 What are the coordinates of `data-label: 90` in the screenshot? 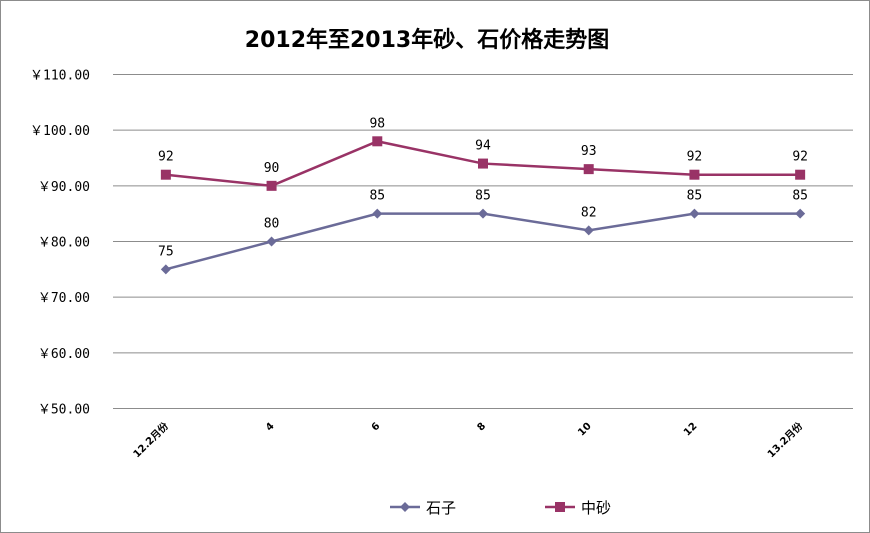 It's located at (272, 168).